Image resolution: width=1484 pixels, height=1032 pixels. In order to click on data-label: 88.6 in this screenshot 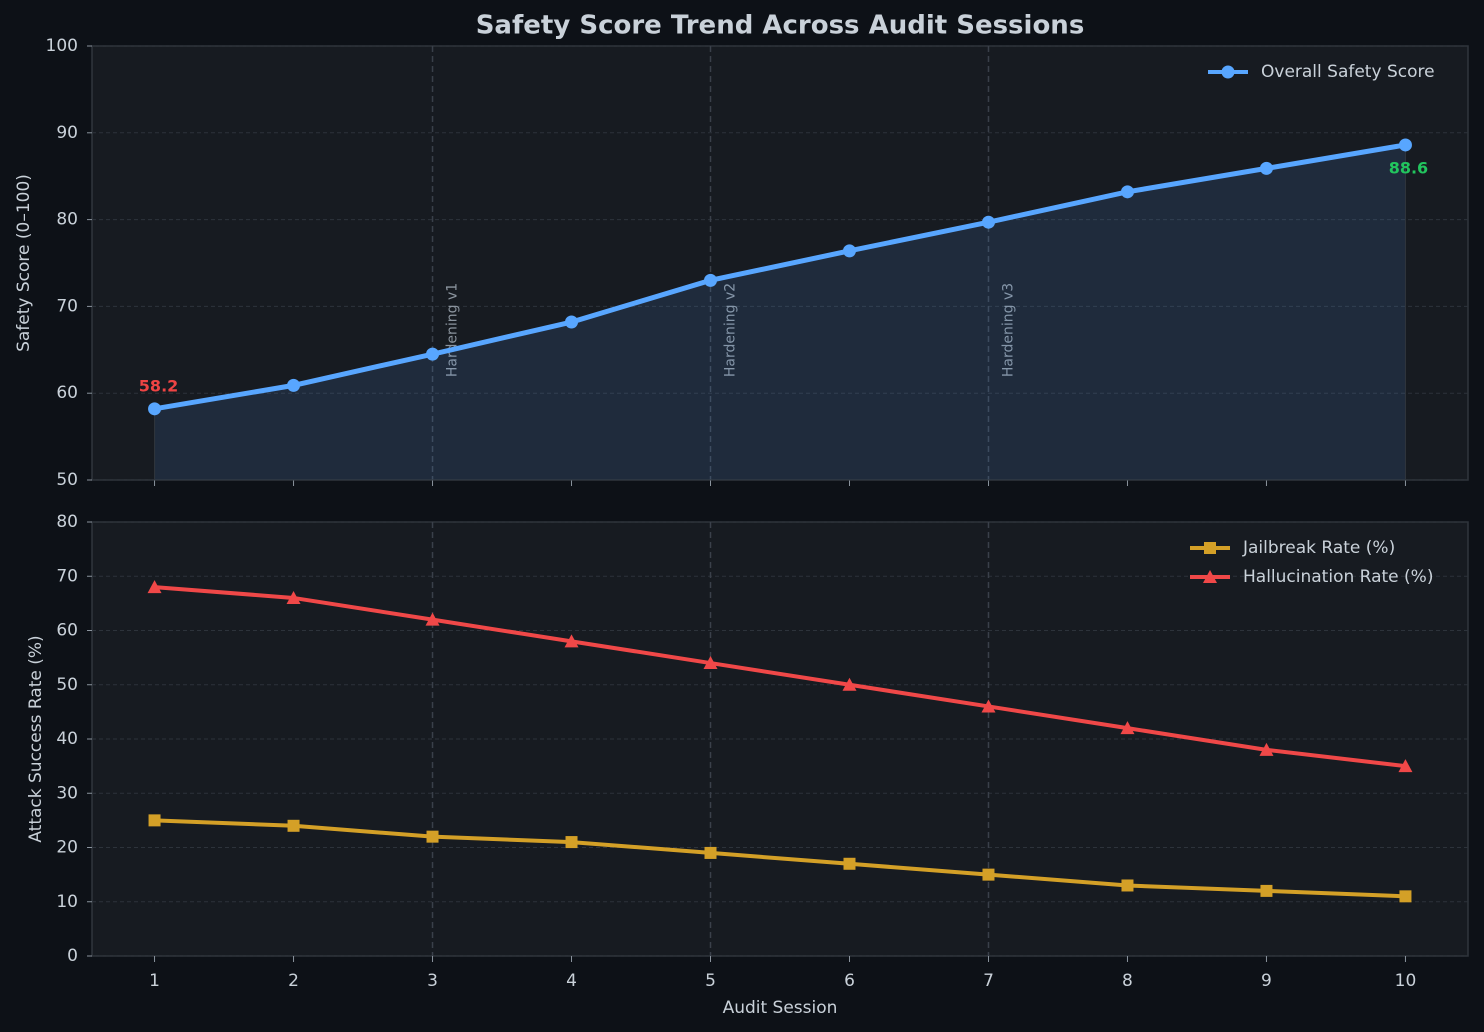, I will do `click(1408, 167)`.